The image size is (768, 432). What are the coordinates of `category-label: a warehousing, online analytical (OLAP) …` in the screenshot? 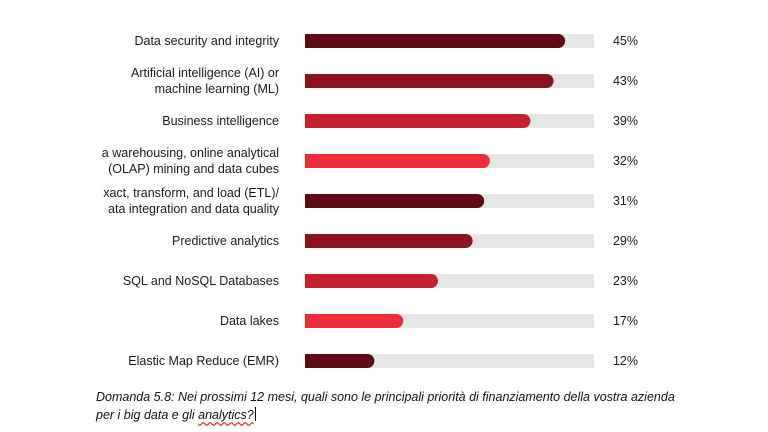 It's located at (190, 161).